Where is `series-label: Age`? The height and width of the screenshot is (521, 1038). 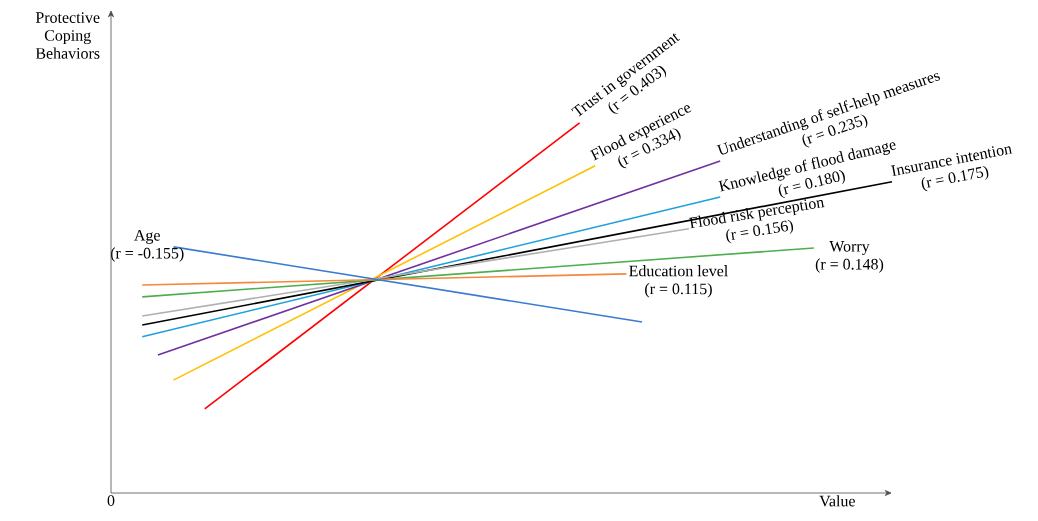
series-label: Age is located at coordinates (147, 236).